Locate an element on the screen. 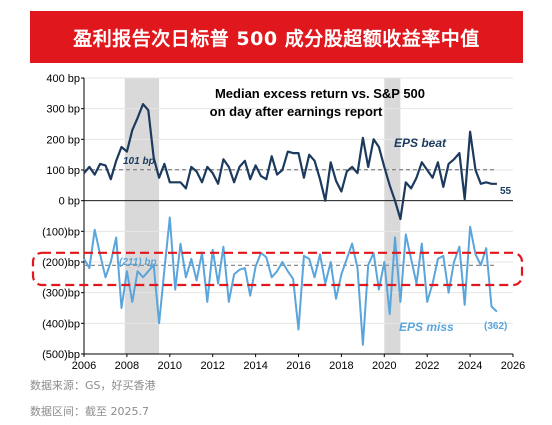 The height and width of the screenshot is (425, 552). x-tick-label: 2016 is located at coordinates (298, 366).